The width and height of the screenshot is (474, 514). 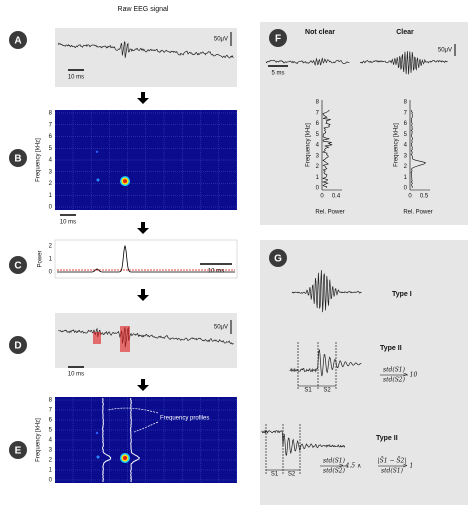 I want to click on power-trace, so click(x=146, y=258).